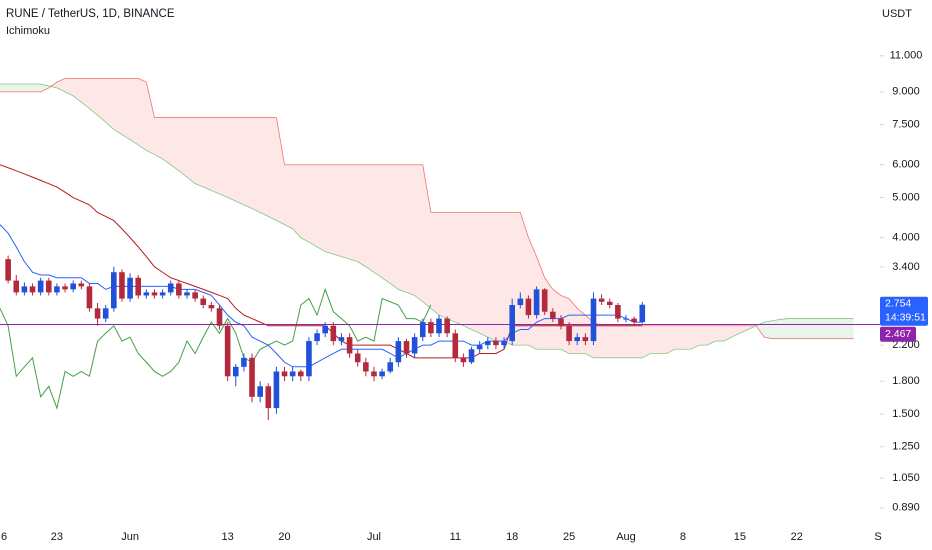 The width and height of the screenshot is (932, 550). What do you see at coordinates (216, 348) in the screenshot?
I see `lagging-span` at bounding box center [216, 348].